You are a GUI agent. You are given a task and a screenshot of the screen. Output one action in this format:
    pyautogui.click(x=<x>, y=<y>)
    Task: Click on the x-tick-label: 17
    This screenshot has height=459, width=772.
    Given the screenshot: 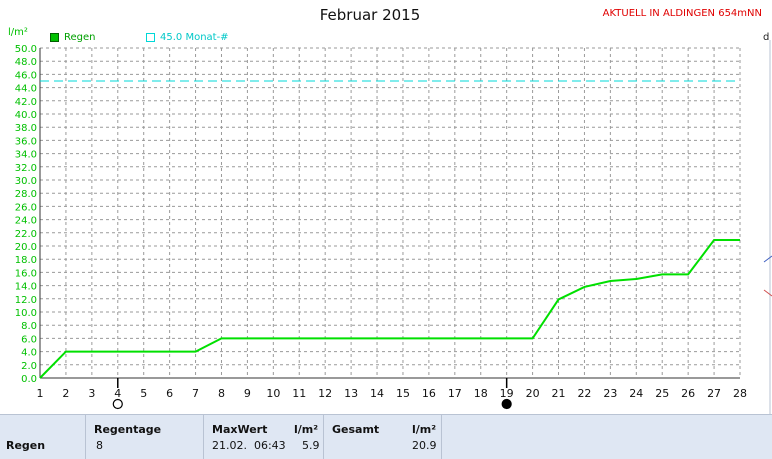 What is the action you would take?
    pyautogui.click(x=455, y=393)
    